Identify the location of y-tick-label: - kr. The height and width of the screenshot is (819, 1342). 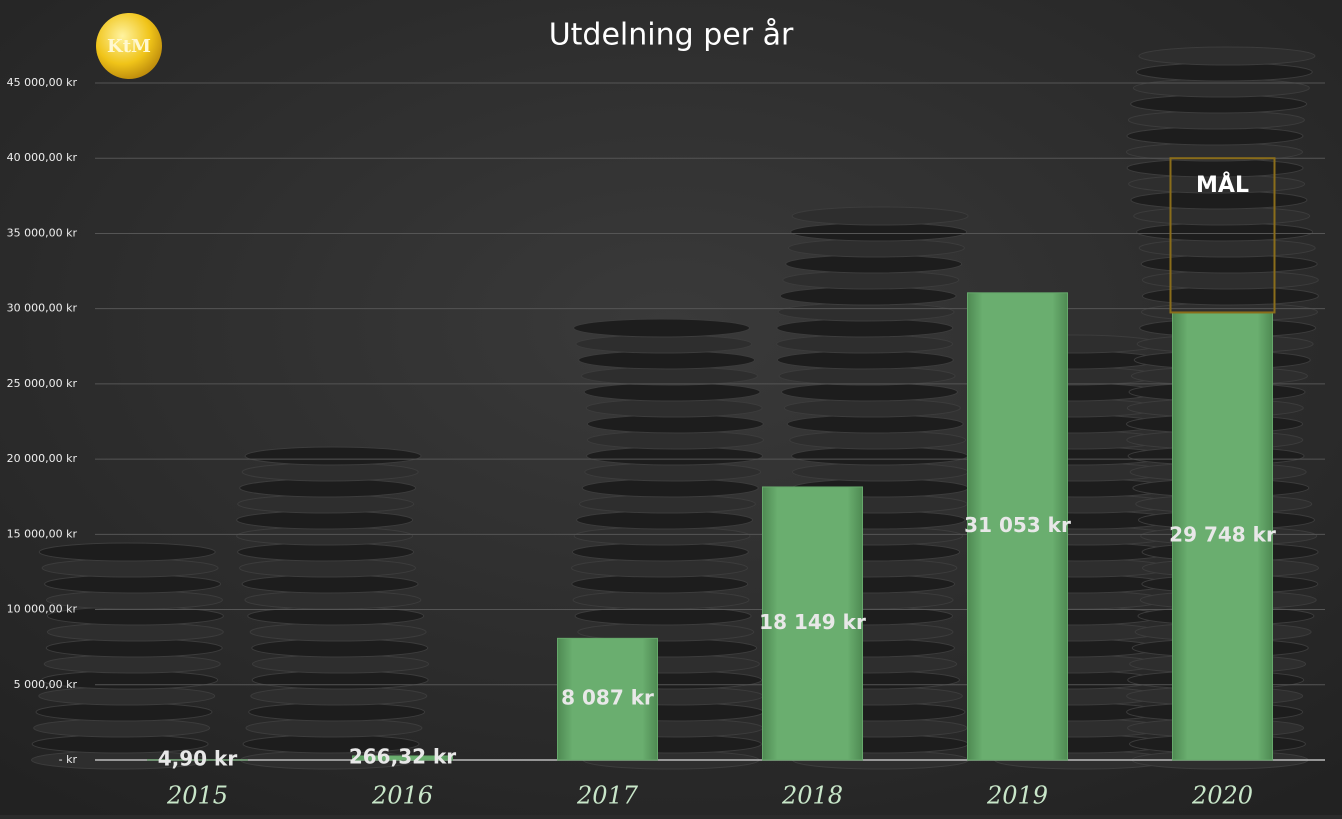
(68, 759).